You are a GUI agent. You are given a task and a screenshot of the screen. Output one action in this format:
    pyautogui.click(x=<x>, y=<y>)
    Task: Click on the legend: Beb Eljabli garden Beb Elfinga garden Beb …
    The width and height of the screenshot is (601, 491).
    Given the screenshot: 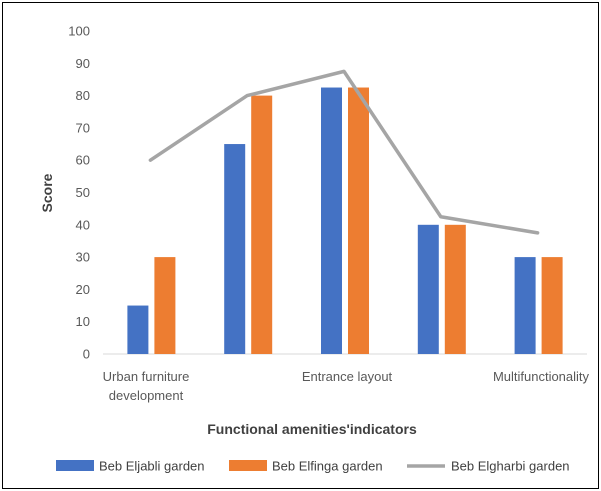 What is the action you would take?
    pyautogui.click(x=313, y=466)
    